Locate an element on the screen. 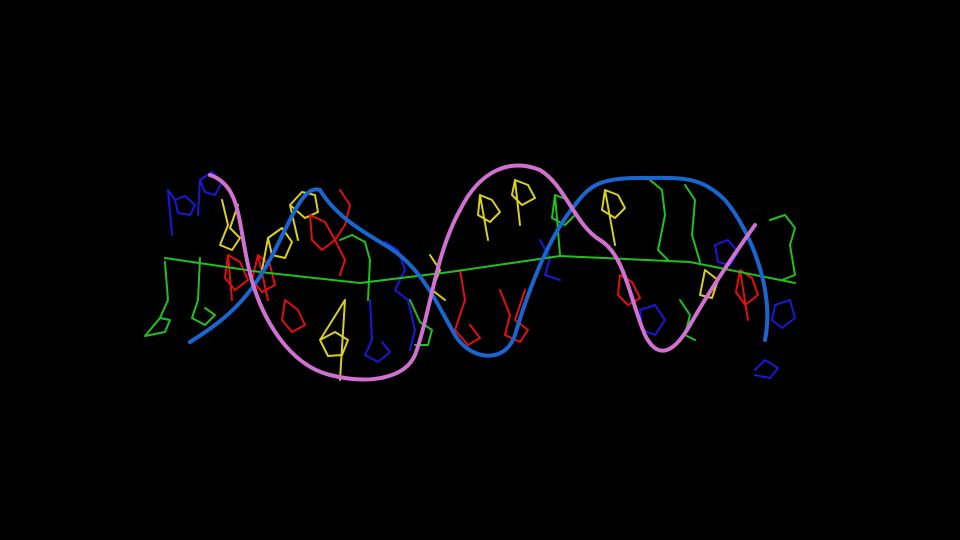  axis-strand is located at coordinates (480, 269).